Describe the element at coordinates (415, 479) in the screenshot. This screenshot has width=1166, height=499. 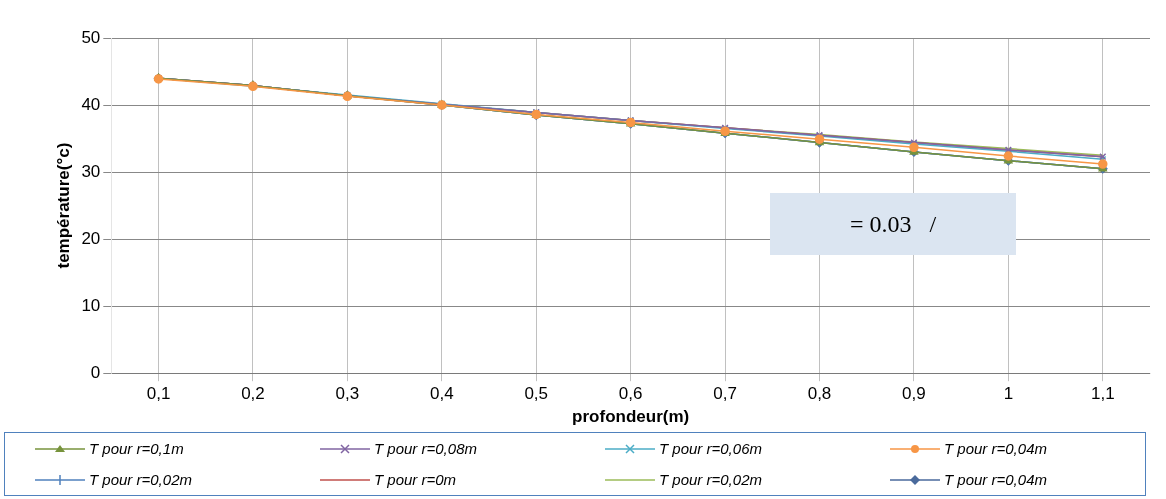
I see `legend-label: T pour r=0m` at that location.